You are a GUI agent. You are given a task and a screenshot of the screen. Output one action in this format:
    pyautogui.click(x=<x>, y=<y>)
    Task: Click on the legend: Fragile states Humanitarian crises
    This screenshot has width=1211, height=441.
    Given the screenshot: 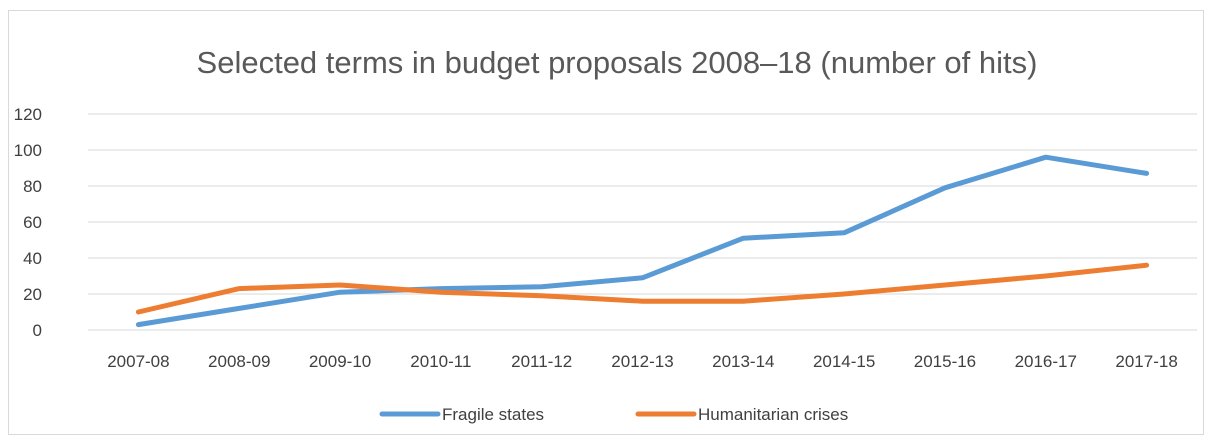 What is the action you would take?
    pyautogui.click(x=613, y=414)
    